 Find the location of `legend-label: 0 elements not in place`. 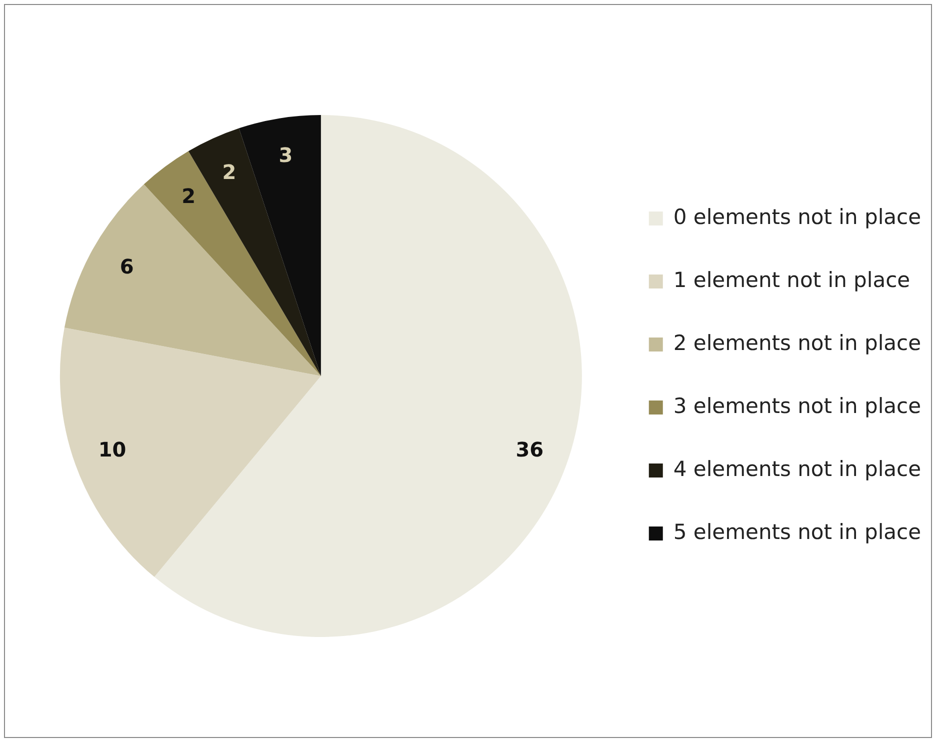

legend-label: 0 elements not in place is located at coordinates (797, 216).